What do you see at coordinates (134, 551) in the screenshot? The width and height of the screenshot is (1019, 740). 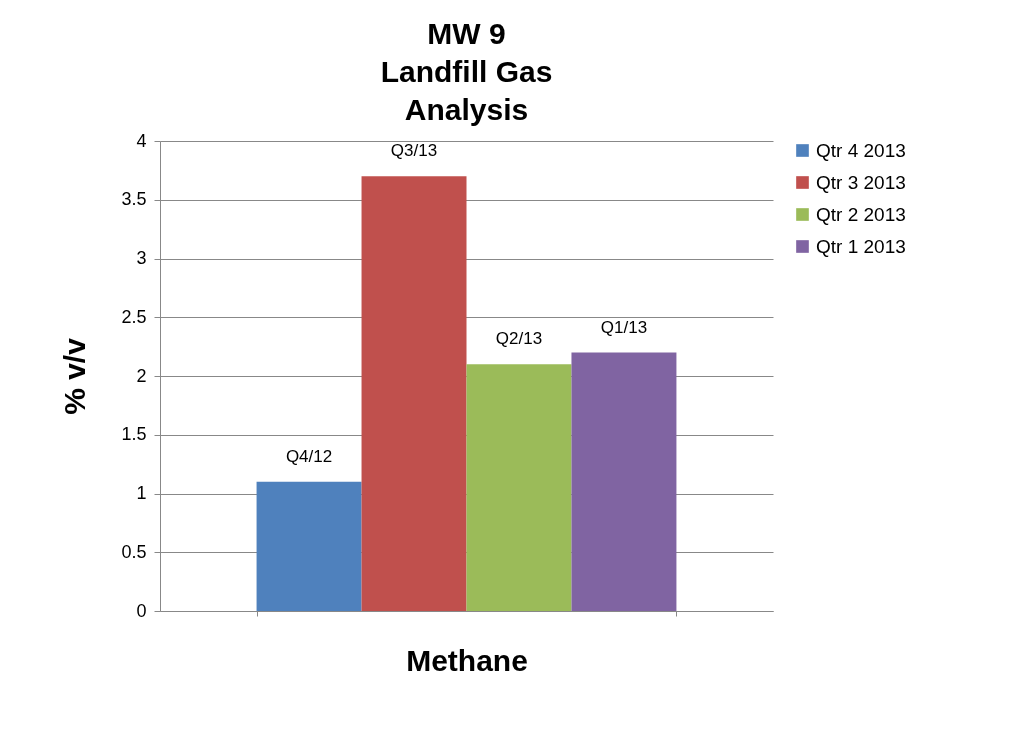 I see `y-tick-label: 0.5` at bounding box center [134, 551].